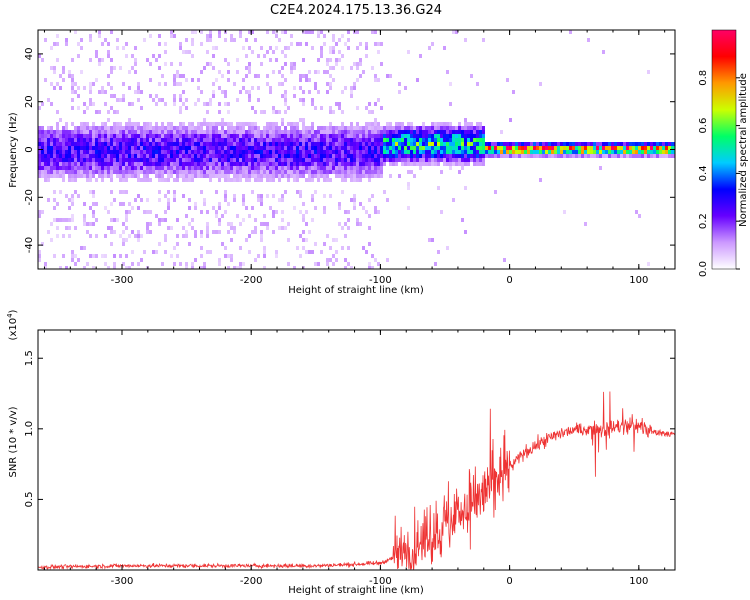 The height and width of the screenshot is (600, 750). I want to click on y-tick-label: 0.5, so click(29, 499).